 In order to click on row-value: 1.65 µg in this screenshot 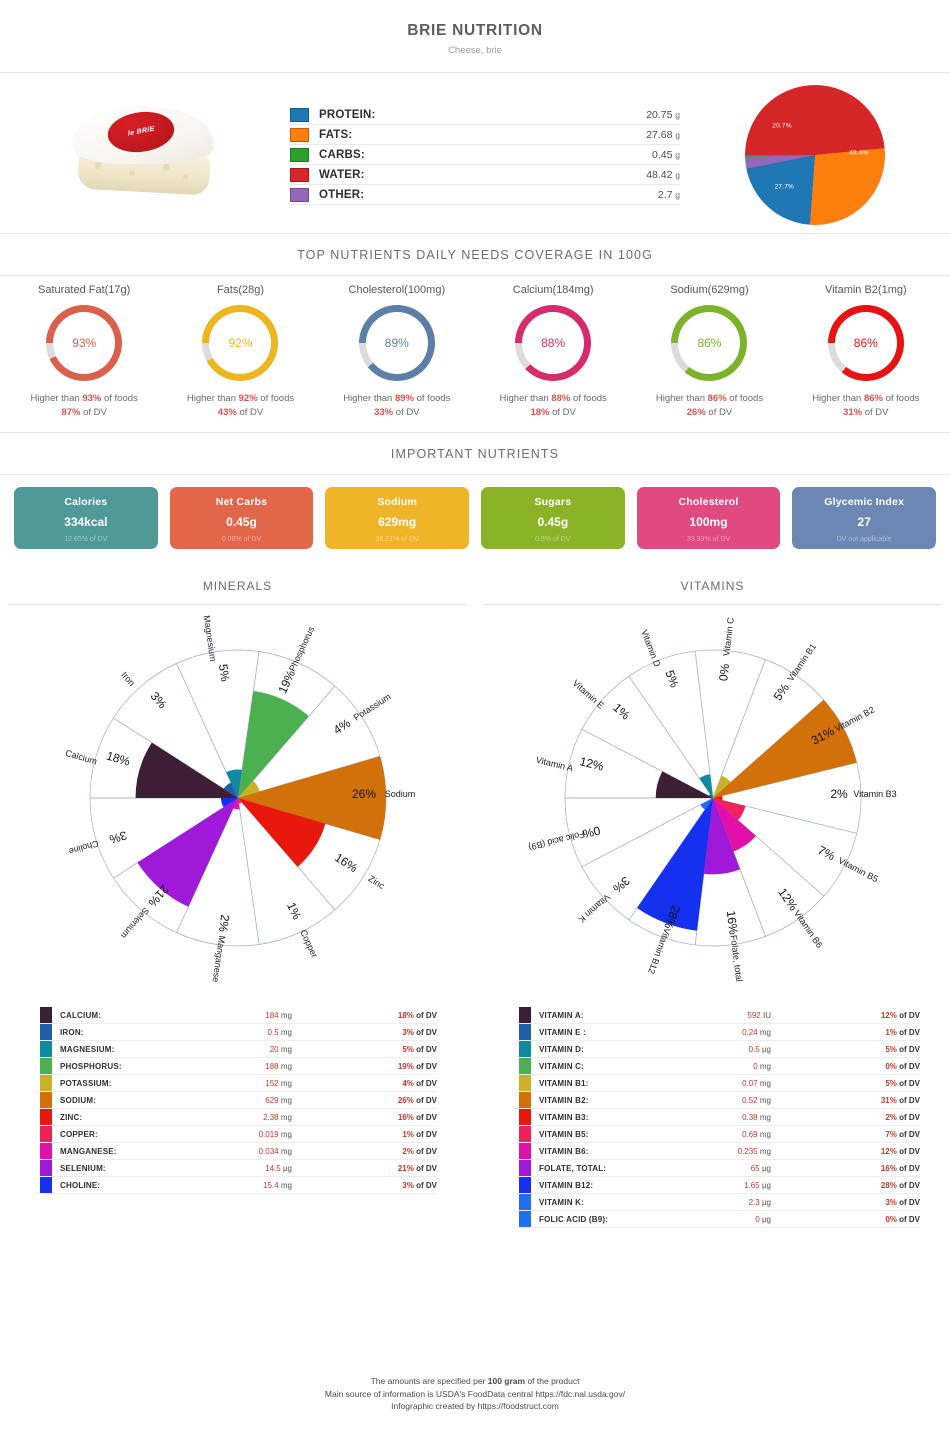, I will do `click(757, 1185)`.